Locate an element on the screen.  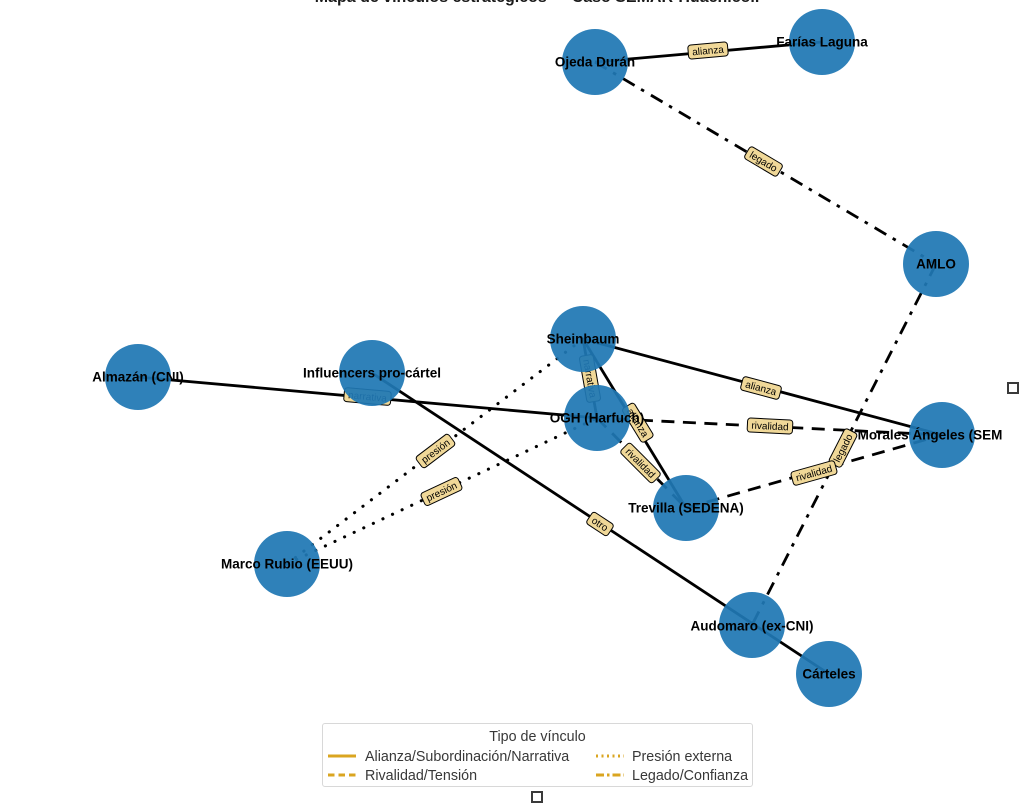
svg-text: alianza is located at coordinates (708, 52).